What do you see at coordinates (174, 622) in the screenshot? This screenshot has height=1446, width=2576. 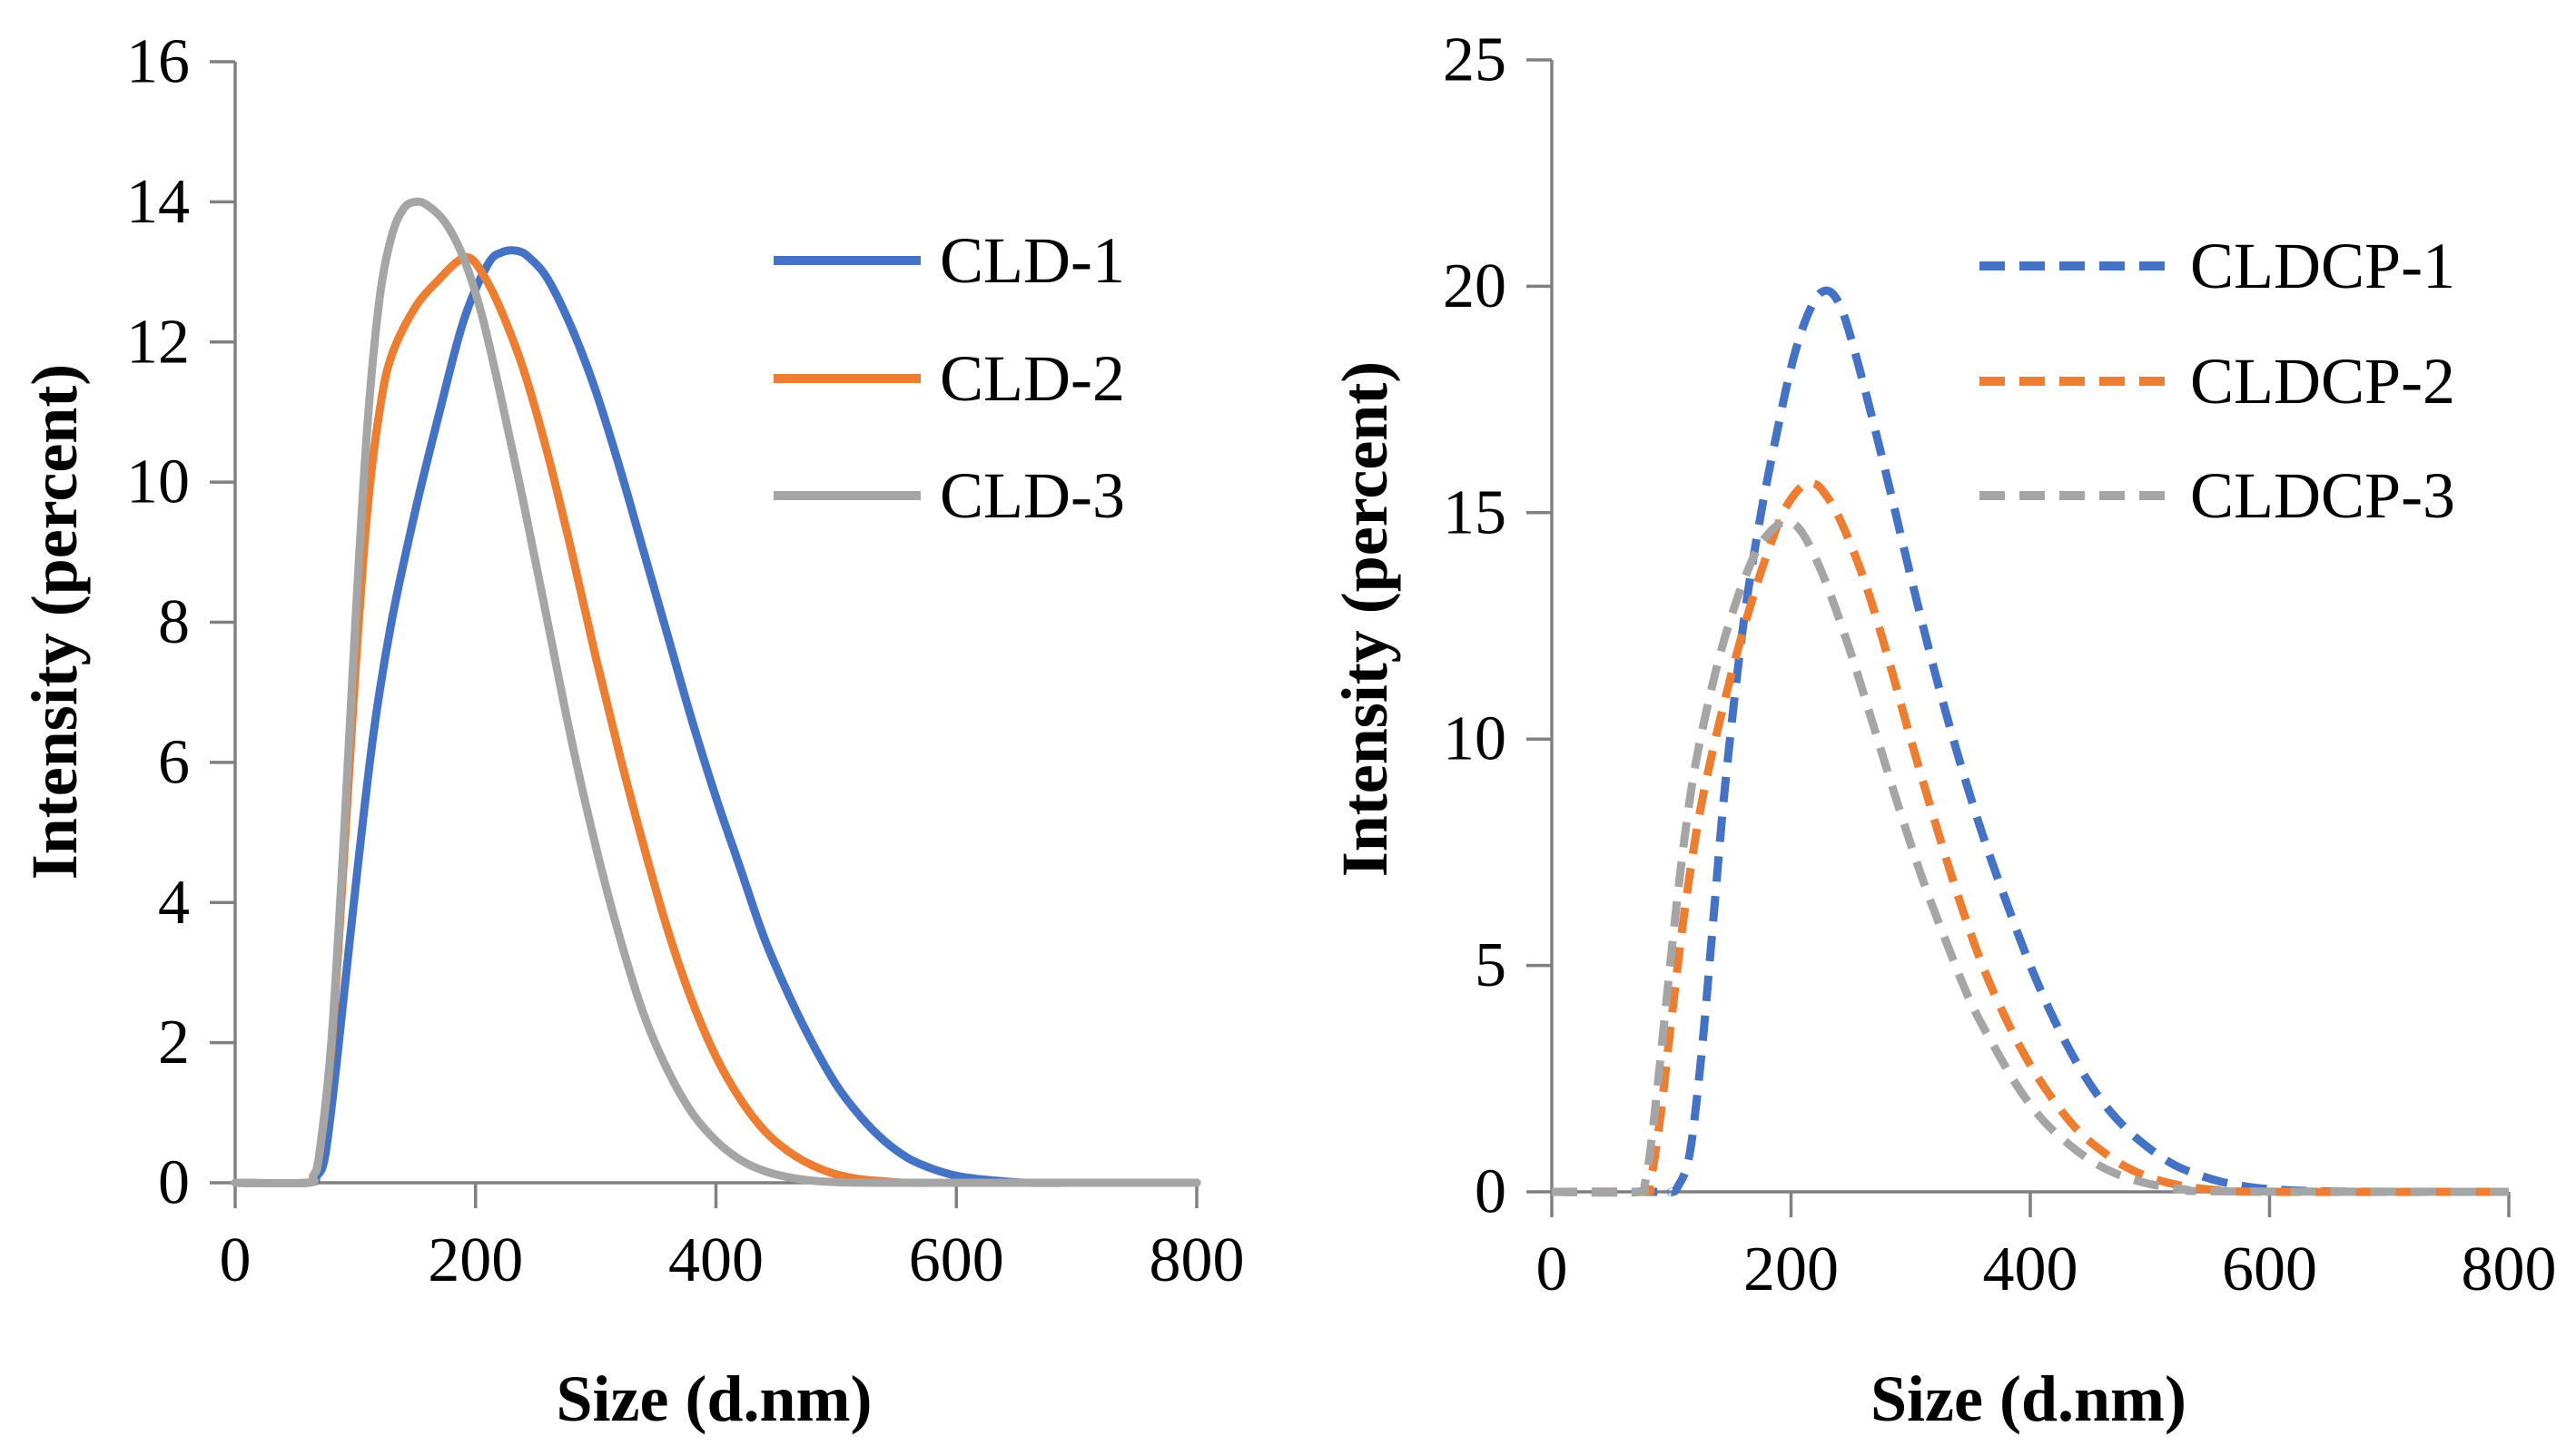 I see `y-tick-label: 8` at bounding box center [174, 622].